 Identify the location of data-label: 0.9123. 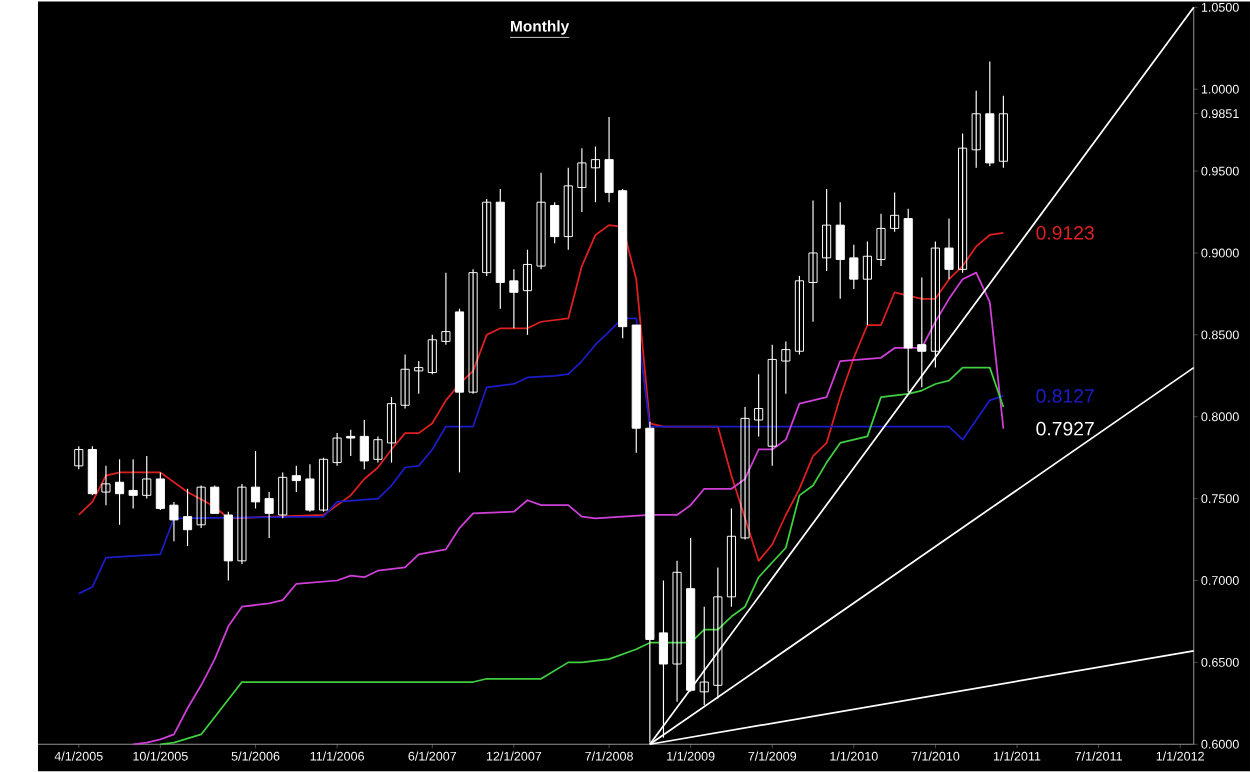
(1065, 233).